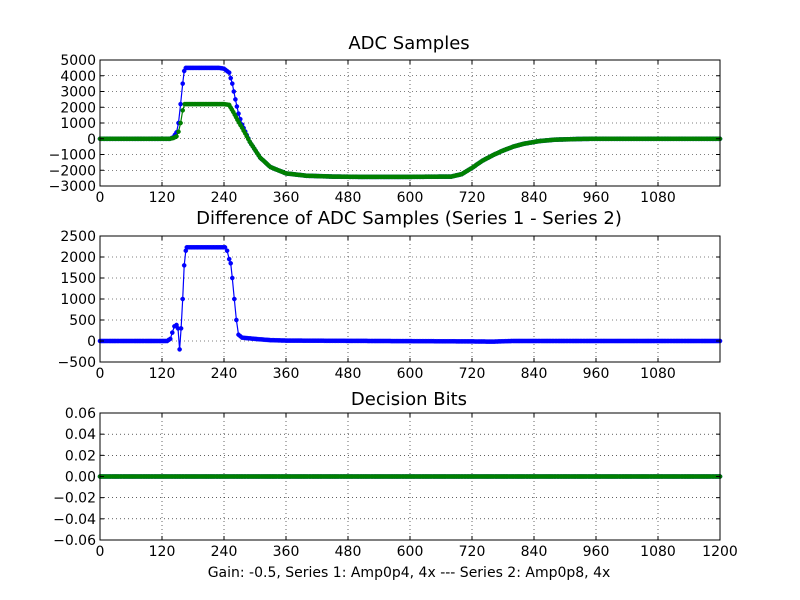  Describe the element at coordinates (74, 499) in the screenshot. I see `y-tick-label: −0.02` at that location.